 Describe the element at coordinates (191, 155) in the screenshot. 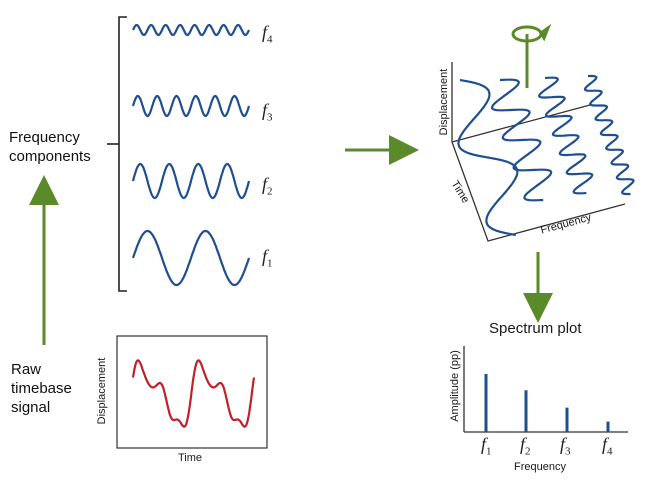

I see `frequency-component-waves` at that location.